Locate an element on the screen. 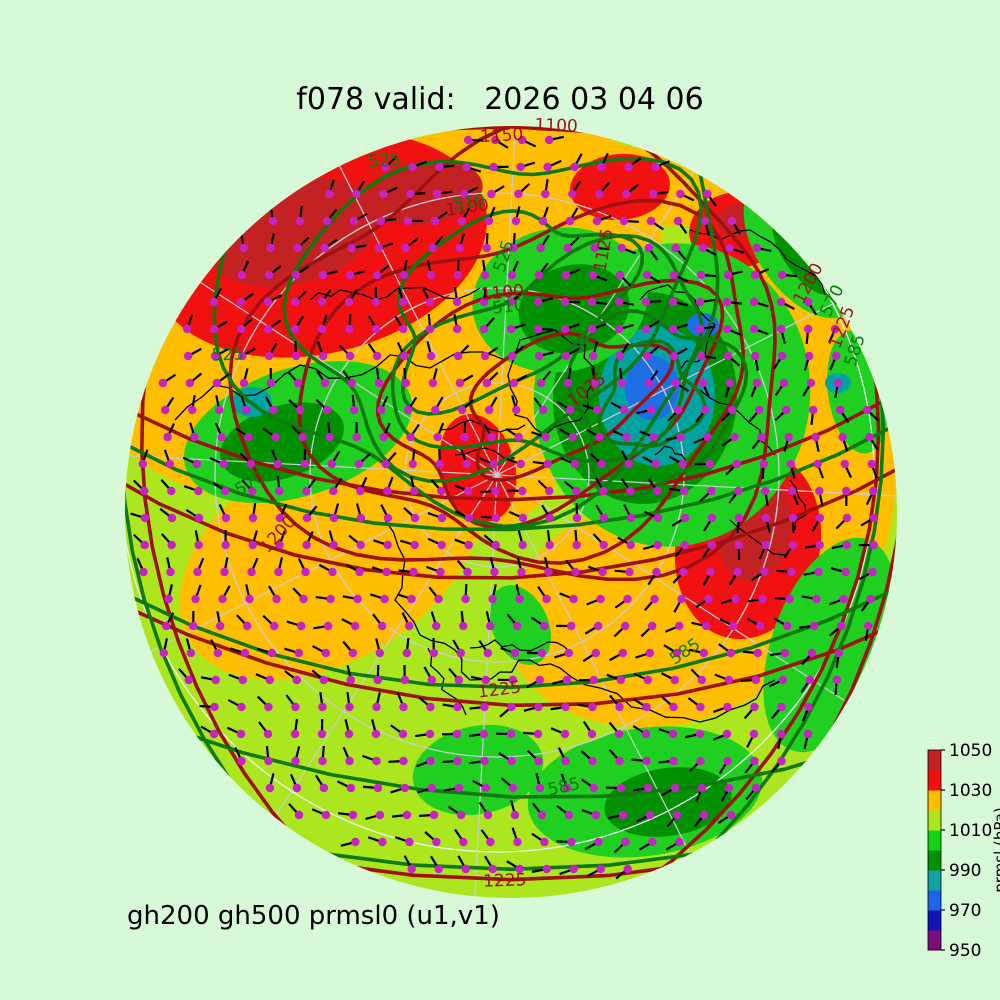  colorbar-tick-label: 1010 is located at coordinates (970, 831).